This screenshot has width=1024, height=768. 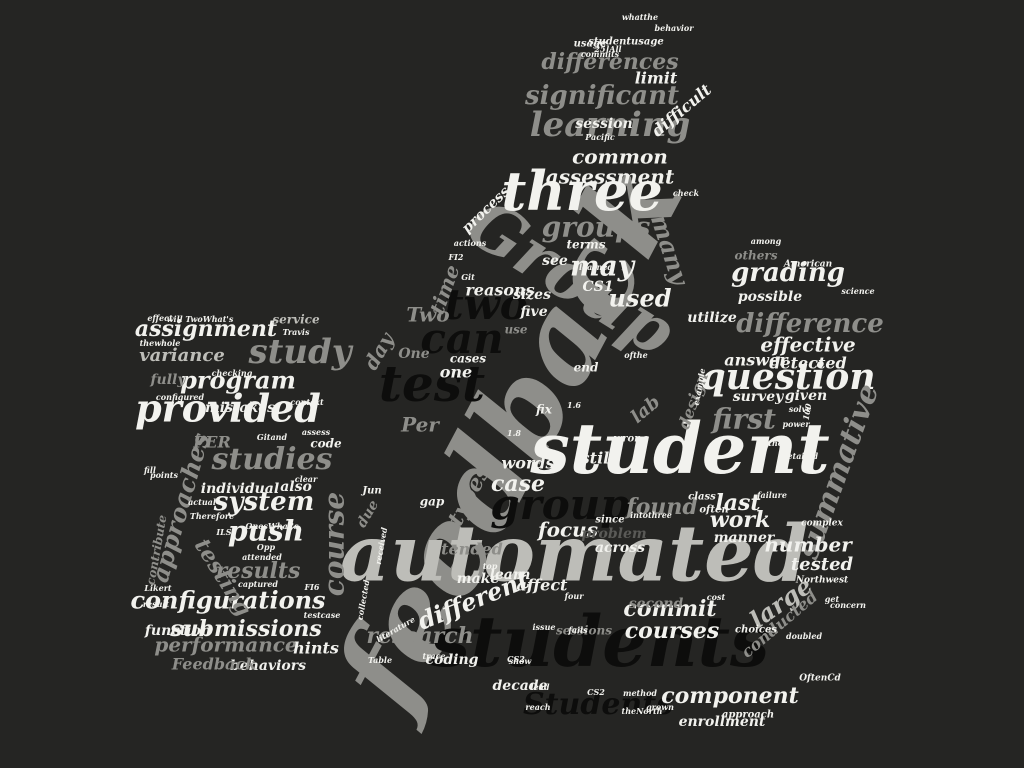 I want to click on word-case: case, so click(x=518, y=484).